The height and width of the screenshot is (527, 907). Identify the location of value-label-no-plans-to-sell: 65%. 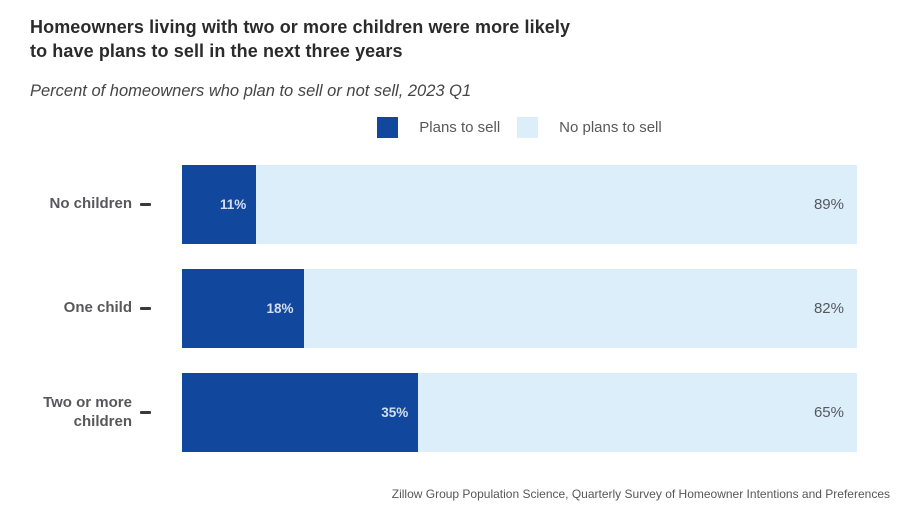
(828, 412).